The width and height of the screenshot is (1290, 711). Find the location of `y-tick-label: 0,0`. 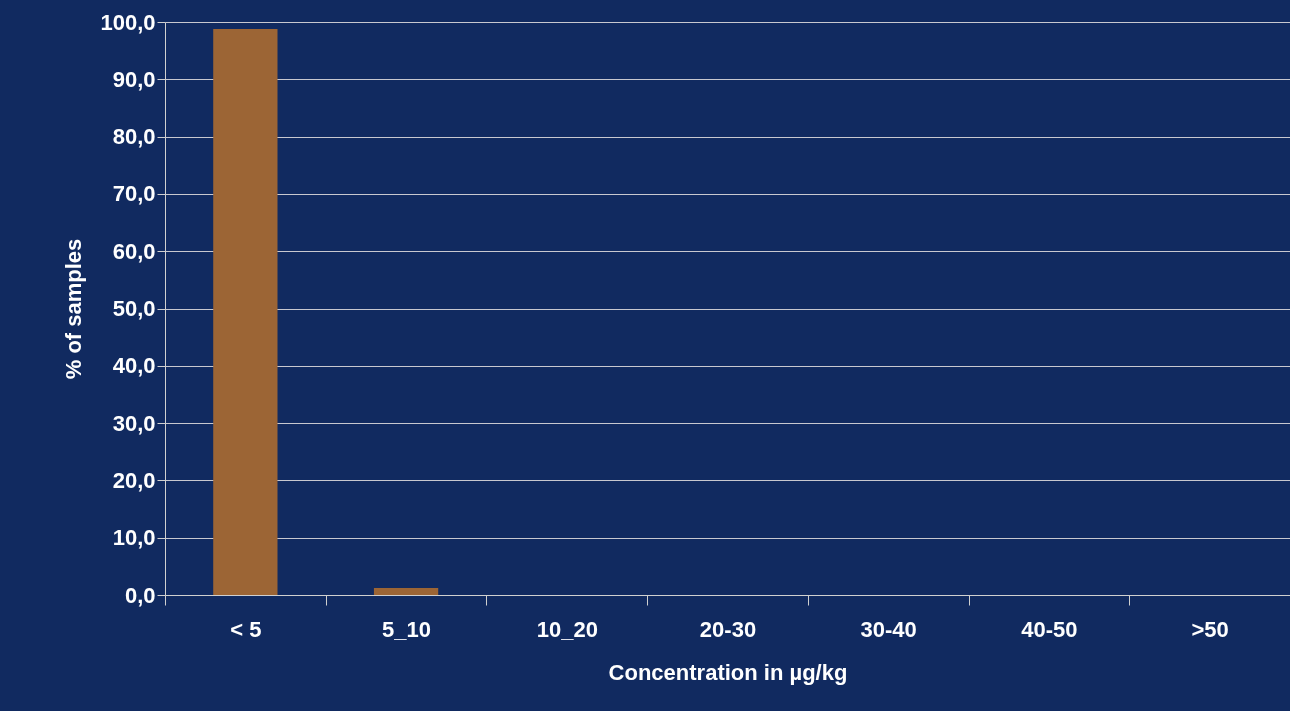

y-tick-label: 0,0 is located at coordinates (140, 595).